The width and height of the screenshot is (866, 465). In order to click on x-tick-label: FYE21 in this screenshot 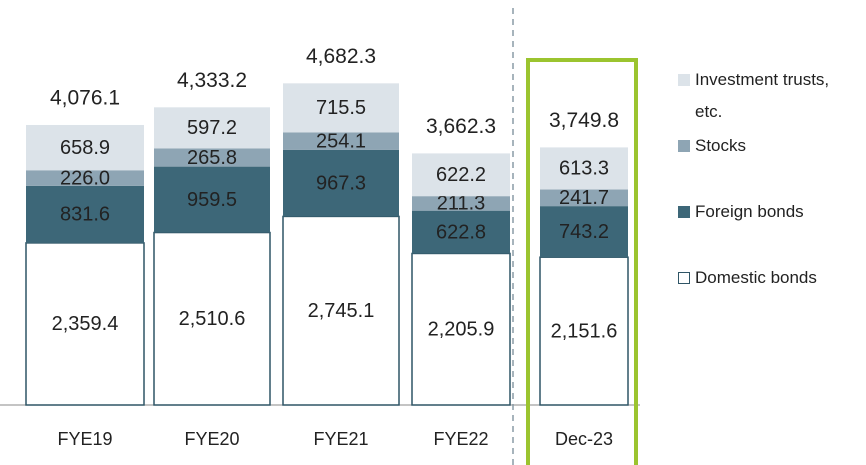, I will do `click(340, 439)`.